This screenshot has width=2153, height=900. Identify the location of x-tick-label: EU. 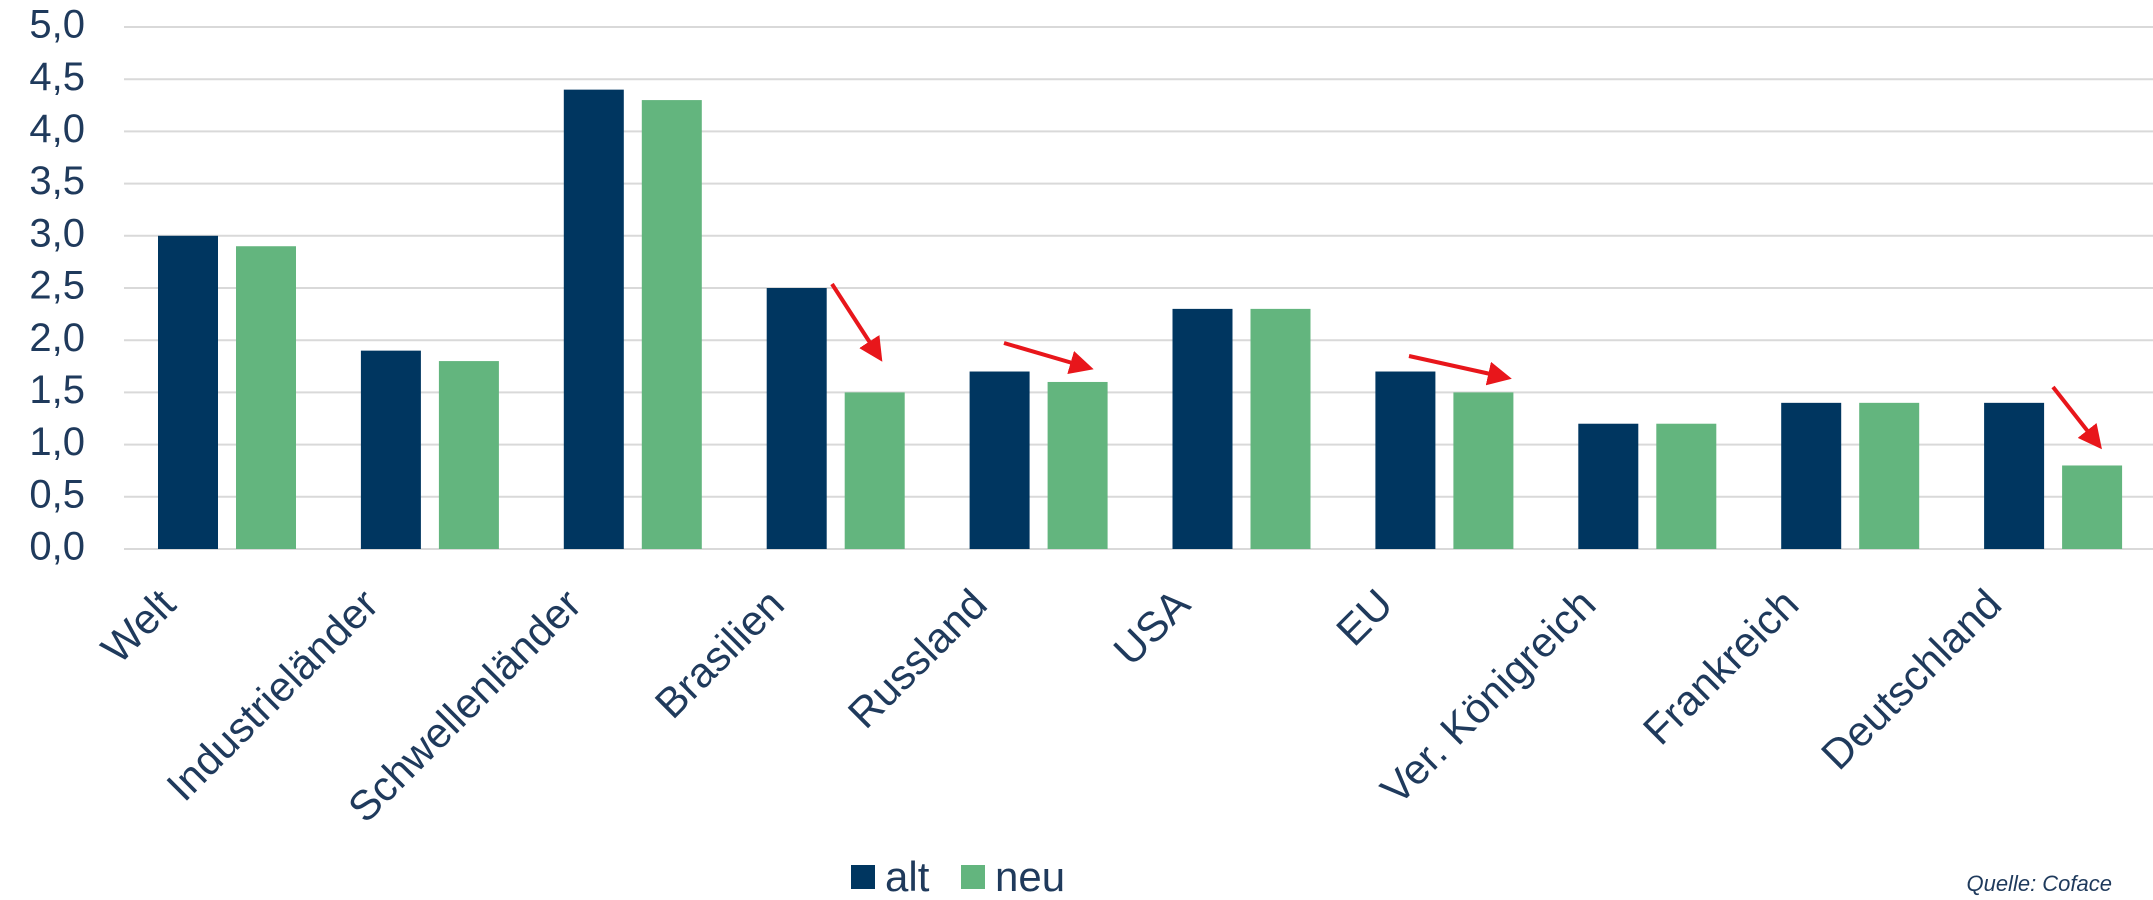
(1364, 617).